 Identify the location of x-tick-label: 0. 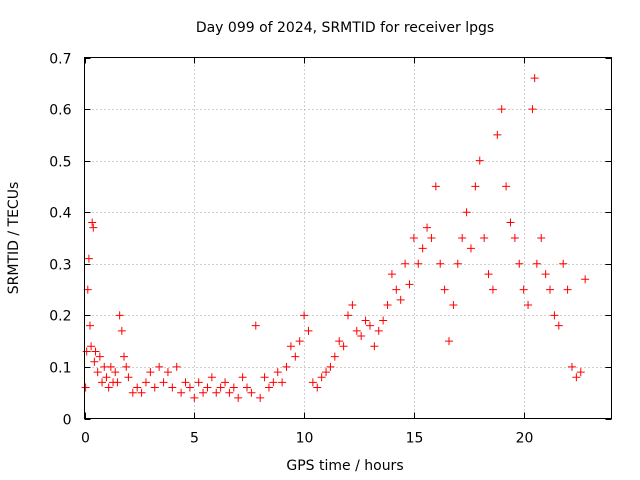
(85, 439).